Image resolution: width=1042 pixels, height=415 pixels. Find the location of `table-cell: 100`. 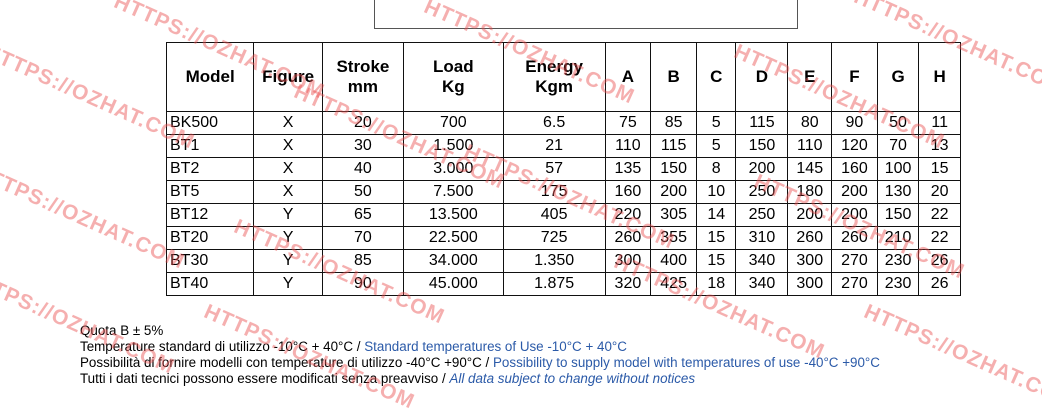

table-cell: 100 is located at coordinates (898, 169).